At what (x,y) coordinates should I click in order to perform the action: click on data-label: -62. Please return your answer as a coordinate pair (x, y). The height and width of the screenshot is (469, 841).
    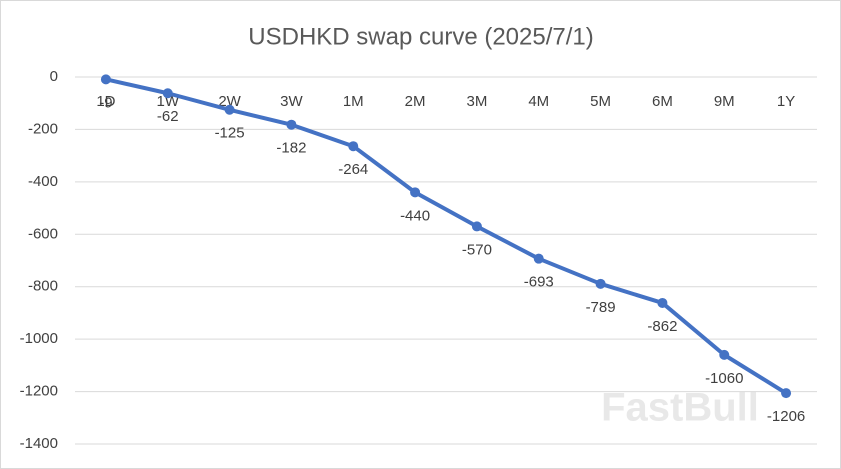
    Looking at the image, I should click on (168, 116).